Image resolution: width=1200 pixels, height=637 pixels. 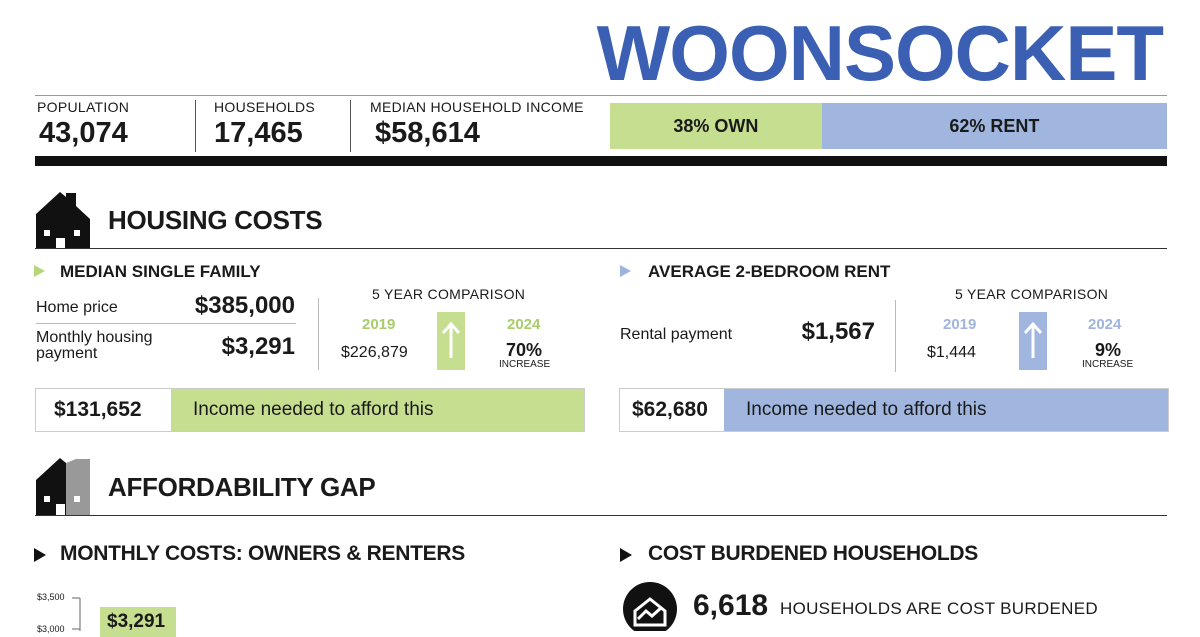 I want to click on row-label: Rental payment, so click(x=676, y=334).